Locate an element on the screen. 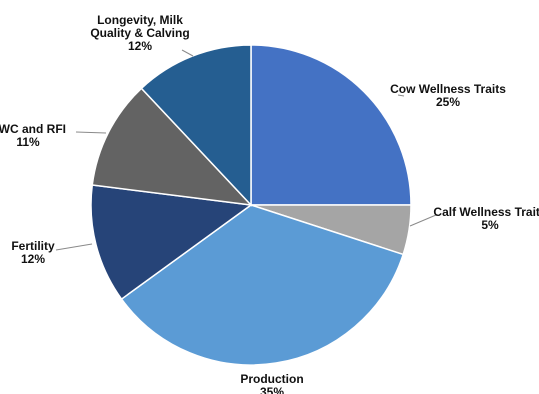 This screenshot has height=394, width=539. slice-value-label: 11% is located at coordinates (28, 142).